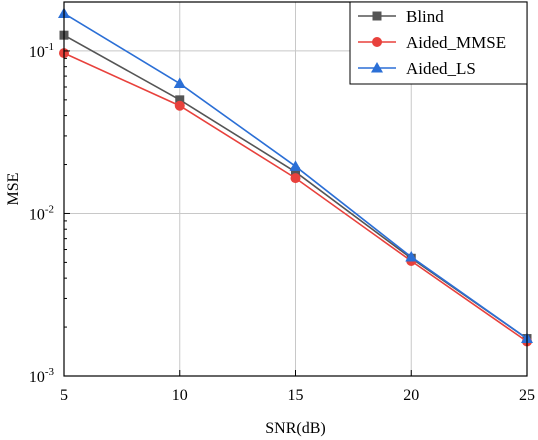  I want to click on y-tick-label: 10⁻³, so click(42, 376).